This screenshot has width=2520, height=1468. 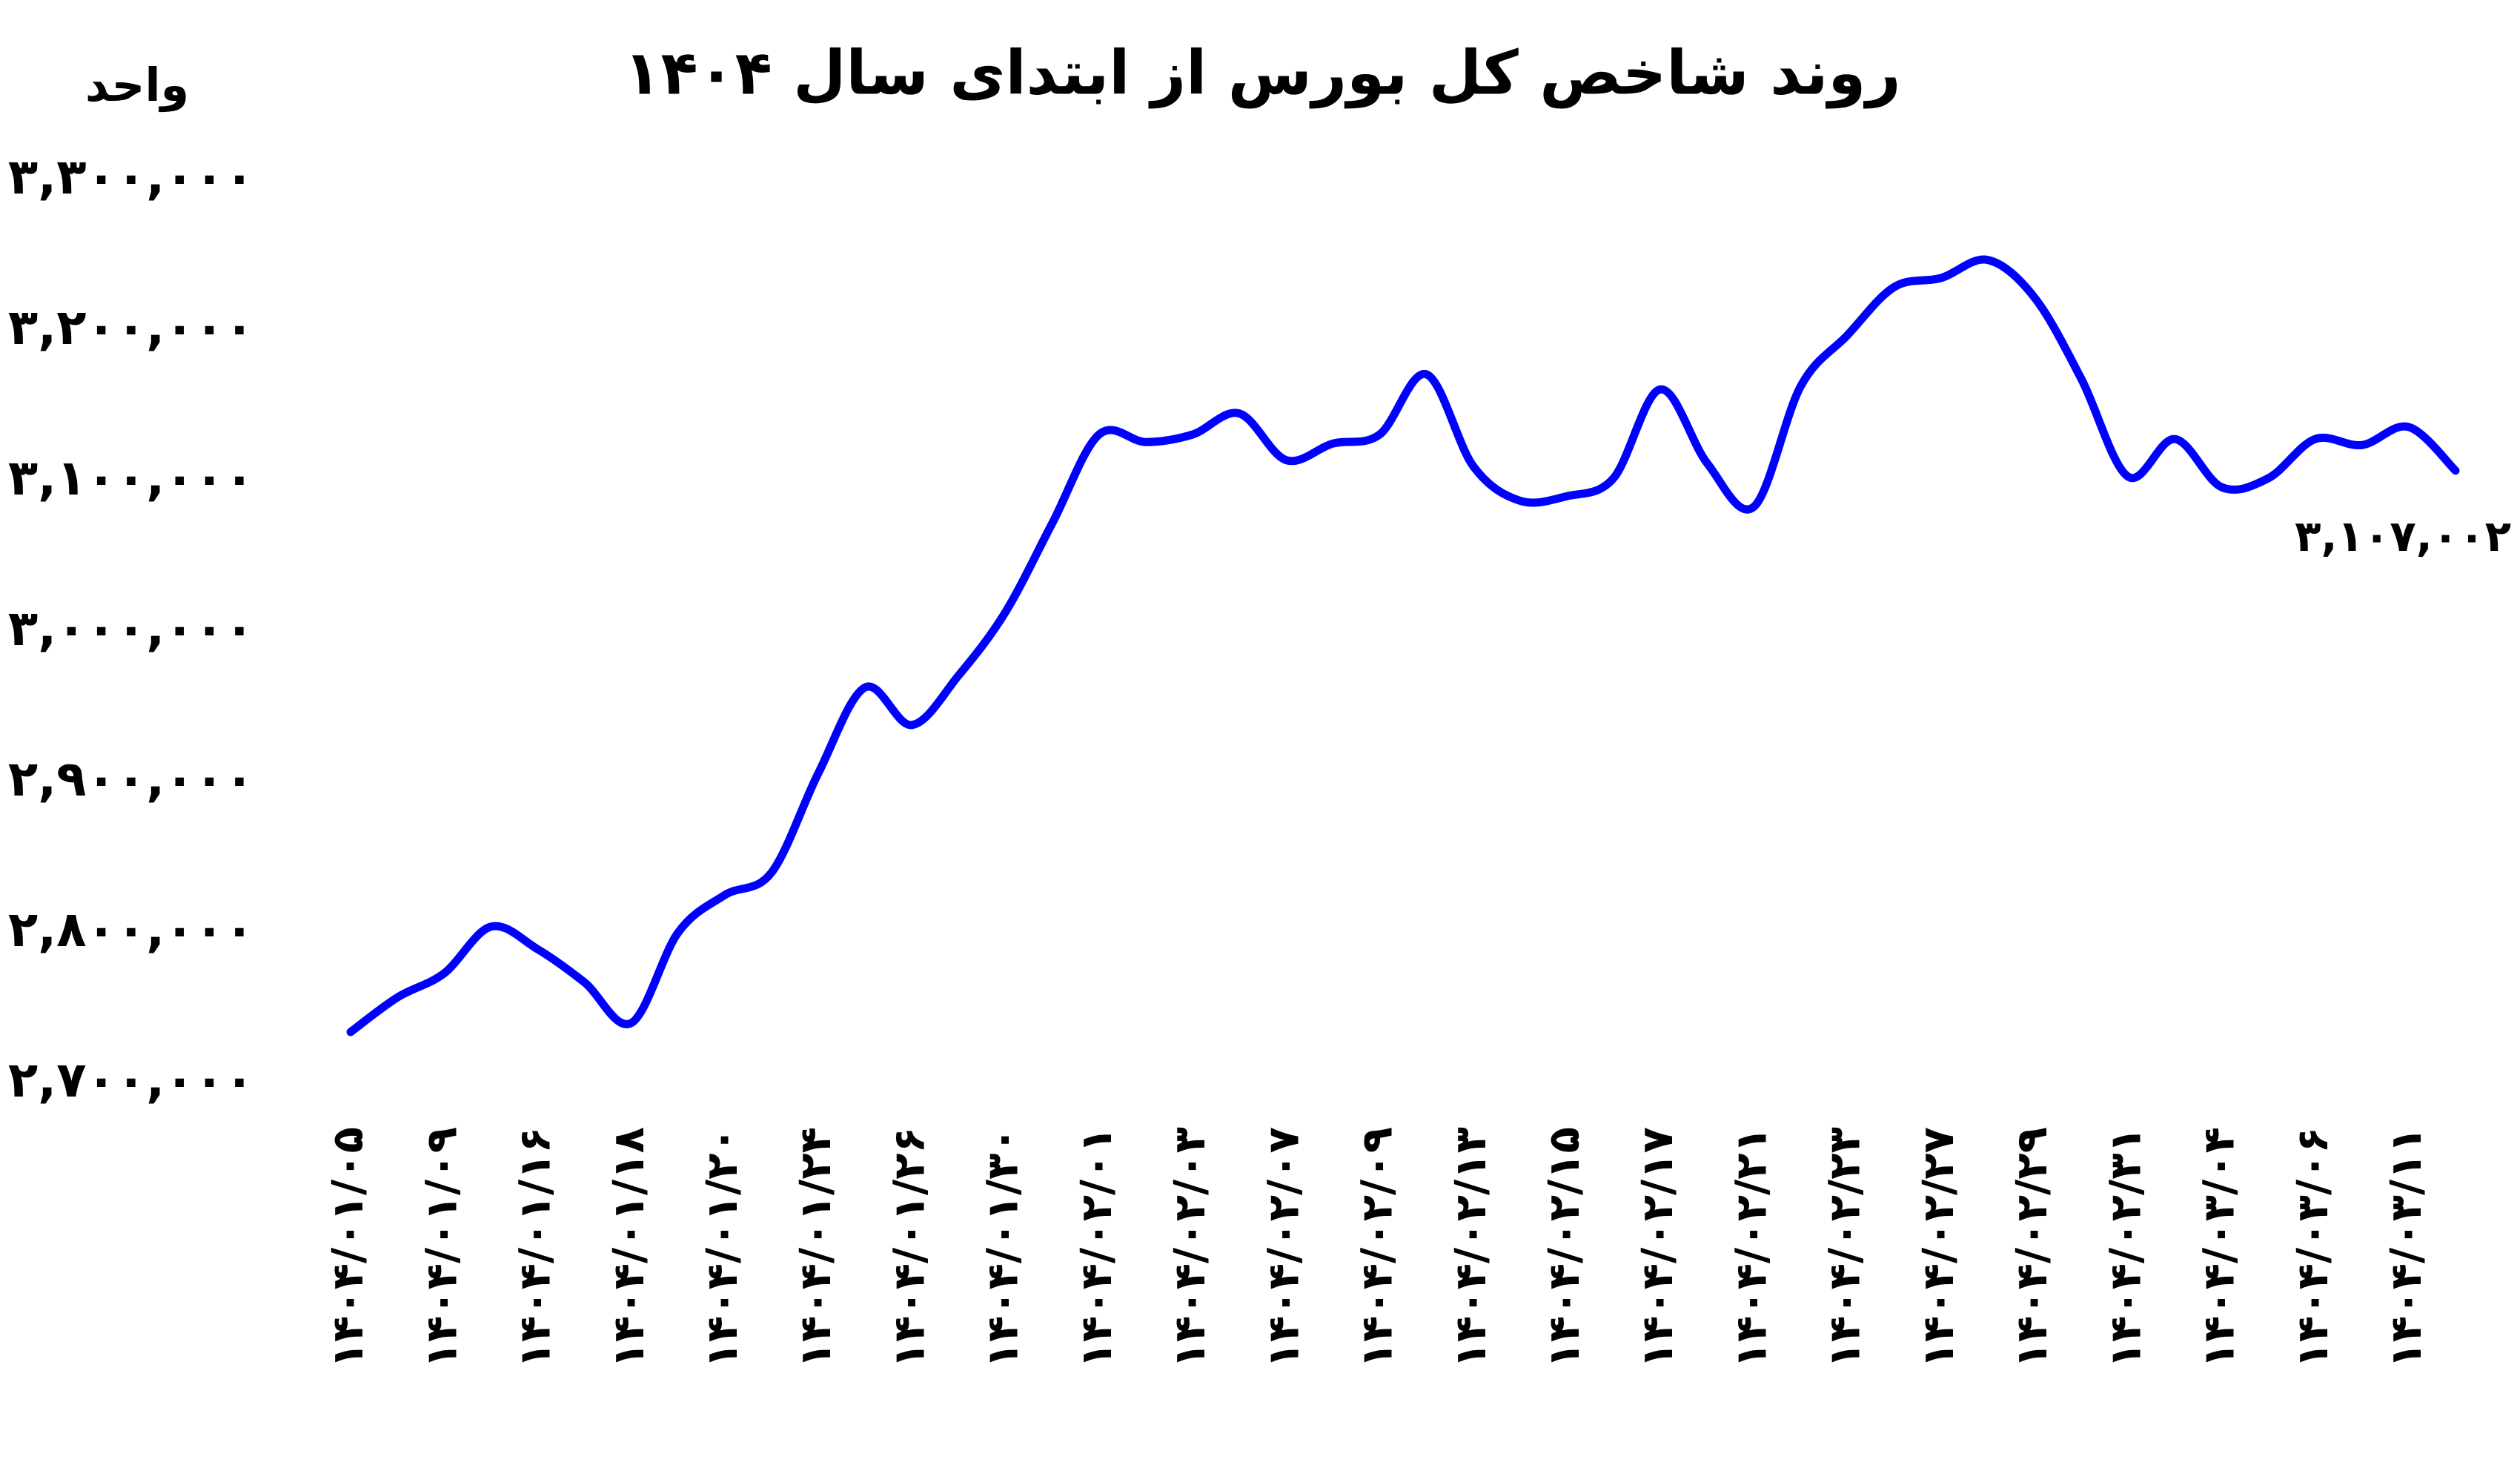 What do you see at coordinates (1657, 1248) in the screenshot?
I see `x-tick-label: ۱۴۰۴/۰۲/۱۷` at bounding box center [1657, 1248].